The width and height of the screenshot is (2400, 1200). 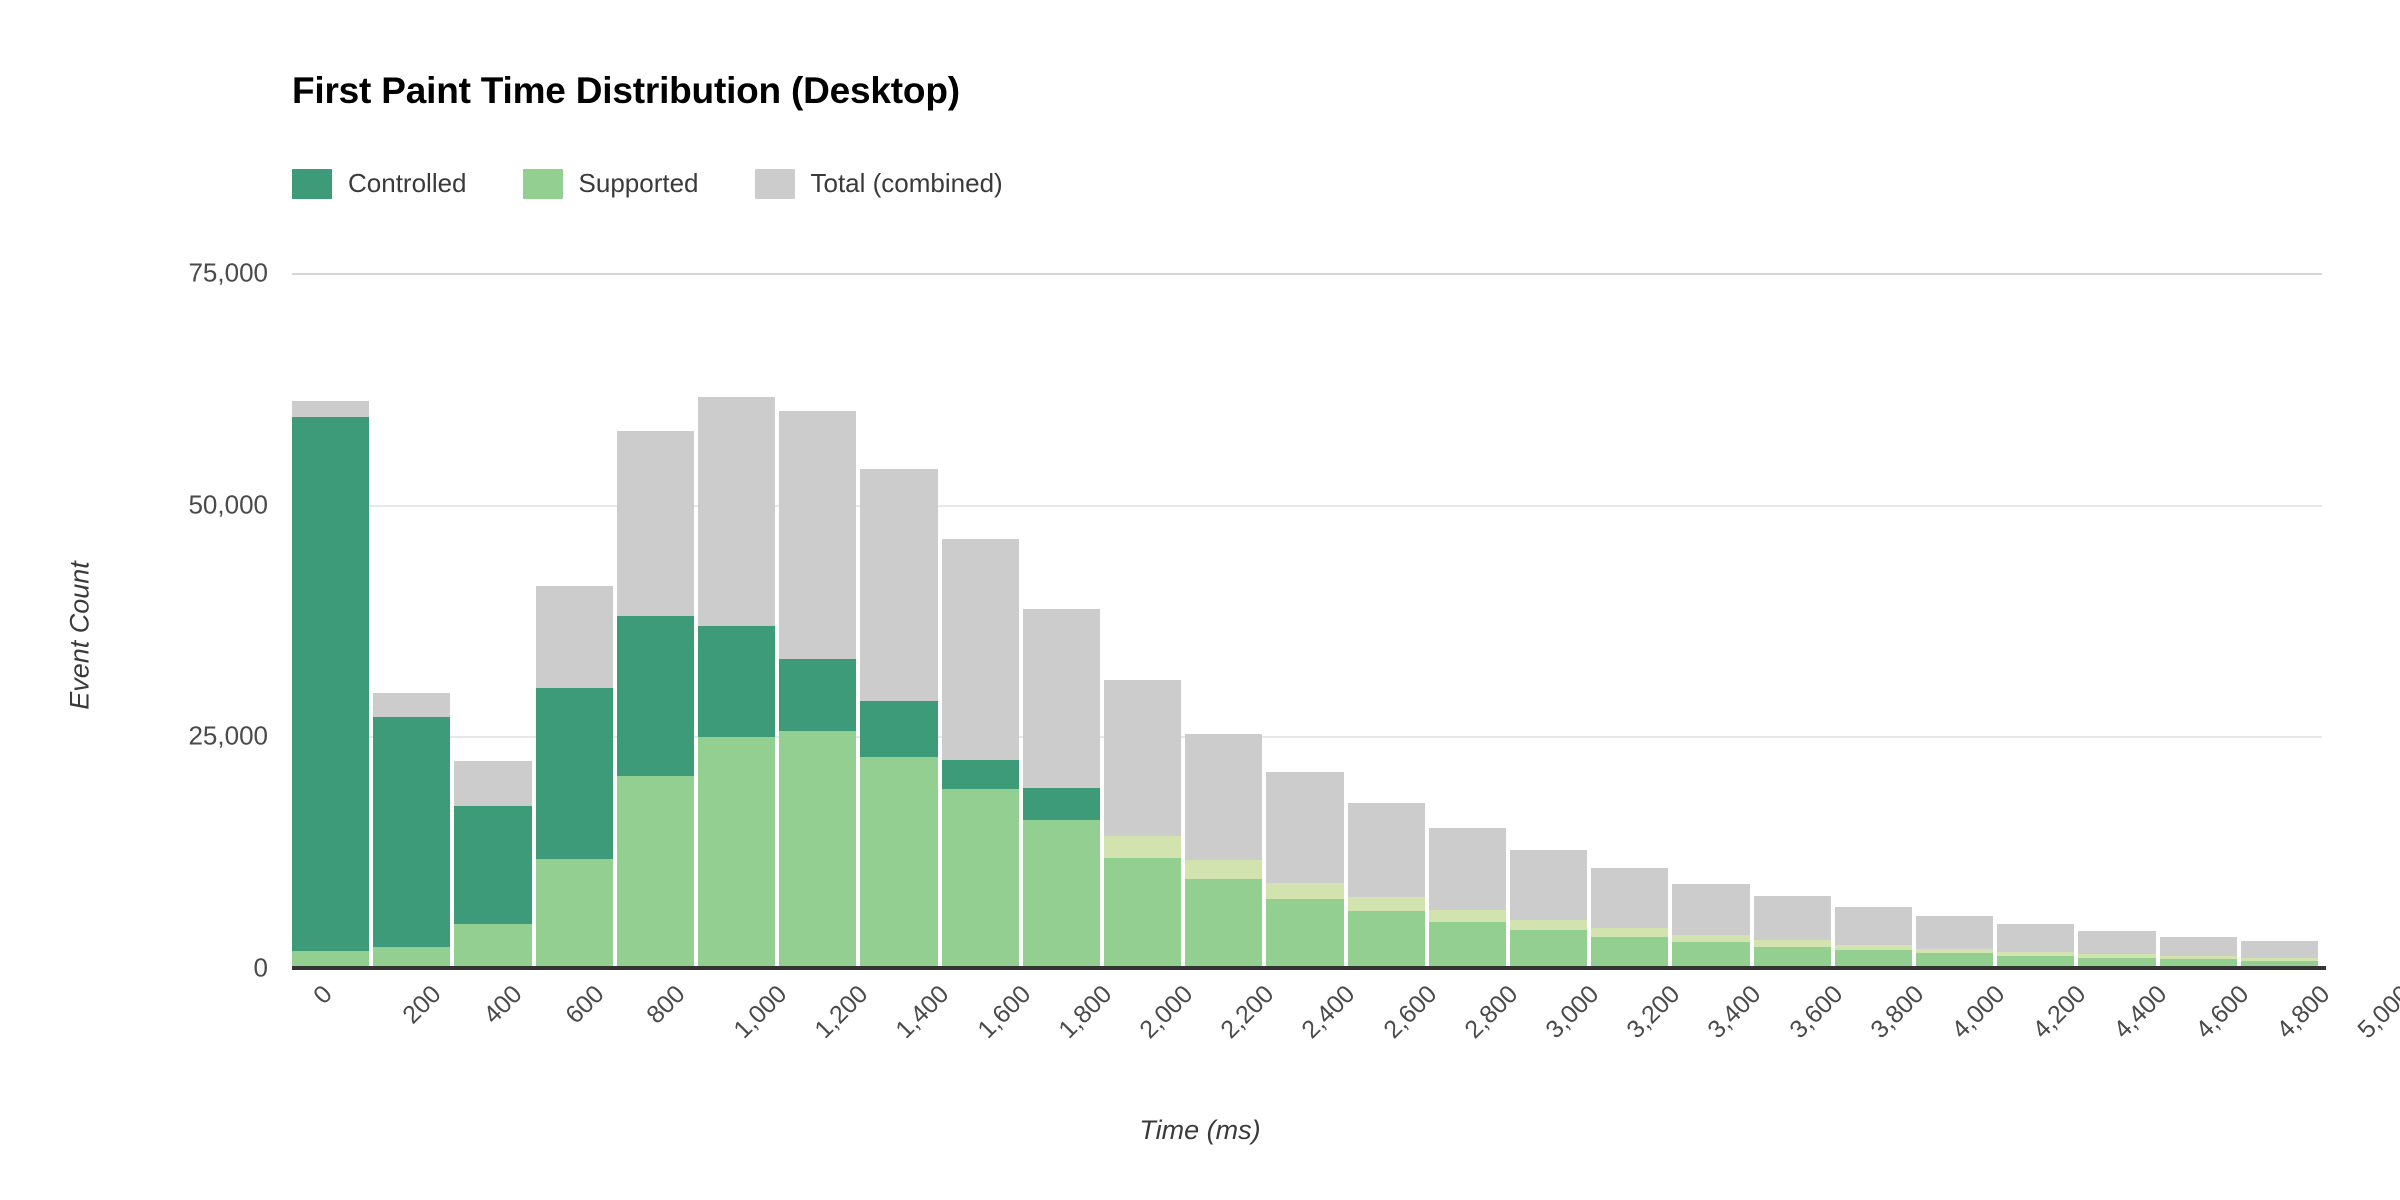 I want to click on x-axis-tick-label: 4,600, so click(x=2221, y=1012).